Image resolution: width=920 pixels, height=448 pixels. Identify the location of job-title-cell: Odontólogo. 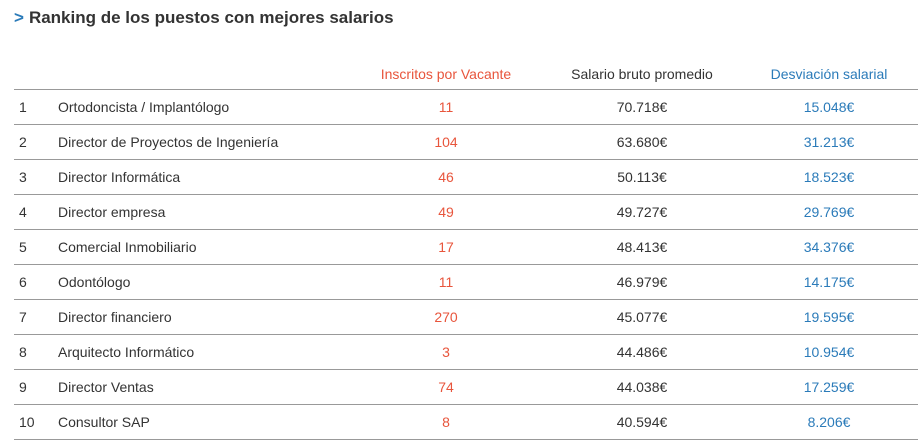
(94, 282).